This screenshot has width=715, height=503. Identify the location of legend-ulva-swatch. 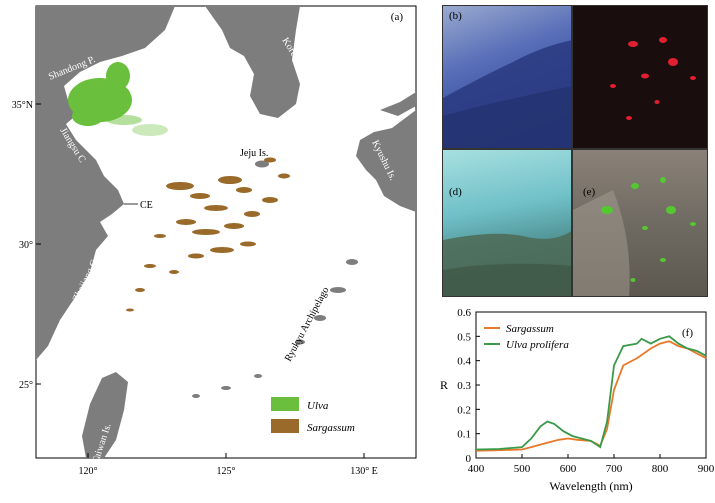
(285, 404).